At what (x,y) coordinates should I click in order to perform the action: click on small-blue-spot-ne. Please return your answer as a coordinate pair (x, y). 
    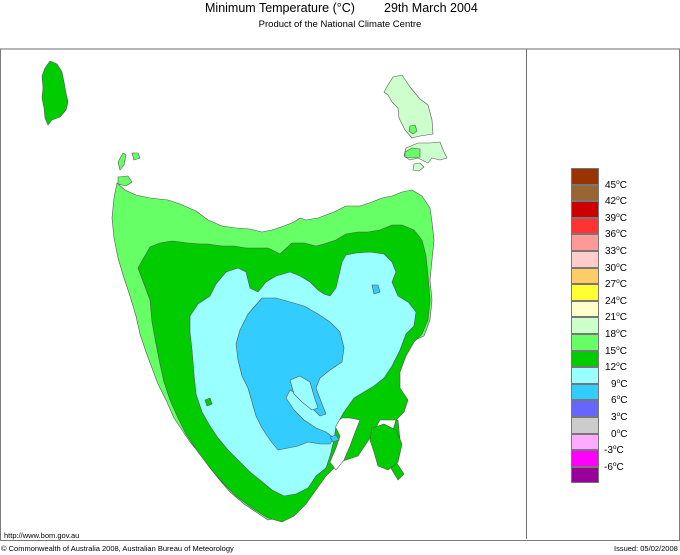
    Looking at the image, I should click on (376, 289).